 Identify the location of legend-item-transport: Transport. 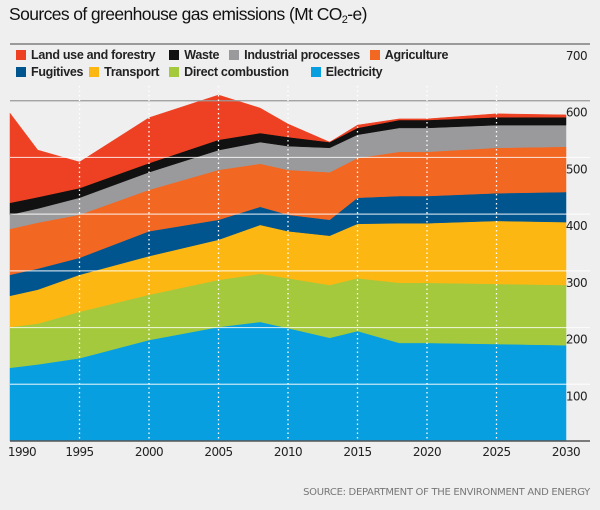
(124, 72).